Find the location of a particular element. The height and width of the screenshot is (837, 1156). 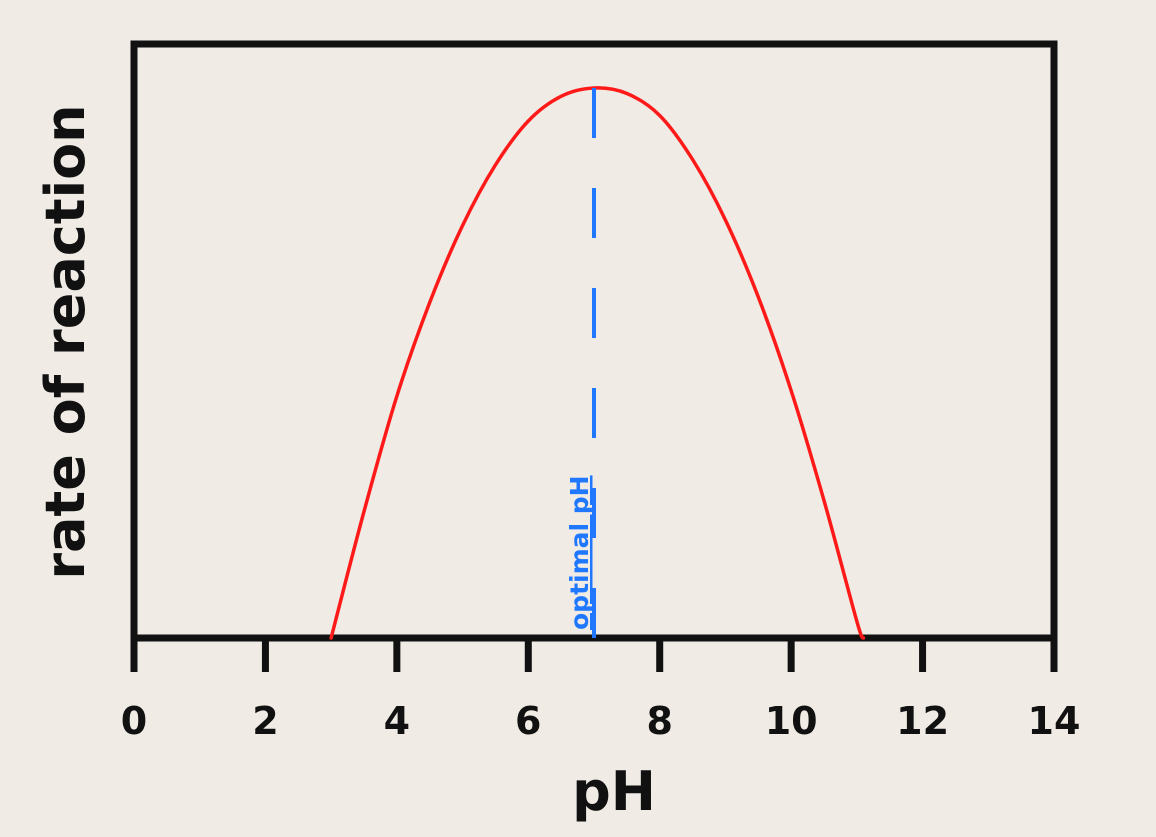

x-axis-ticks: 0 2 4 6 8 10 12 14 is located at coordinates (601, 690).